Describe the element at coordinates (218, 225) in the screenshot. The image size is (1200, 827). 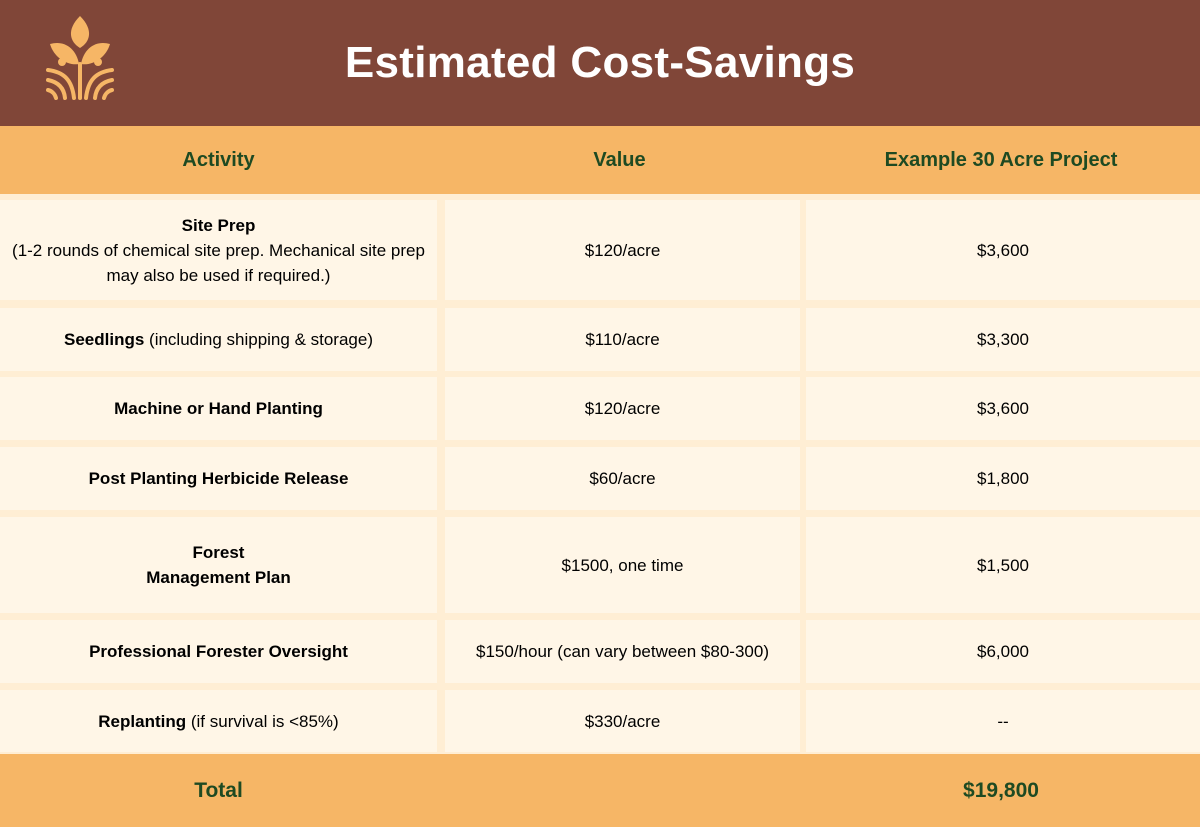
I see `activity-name: Site Prep` at that location.